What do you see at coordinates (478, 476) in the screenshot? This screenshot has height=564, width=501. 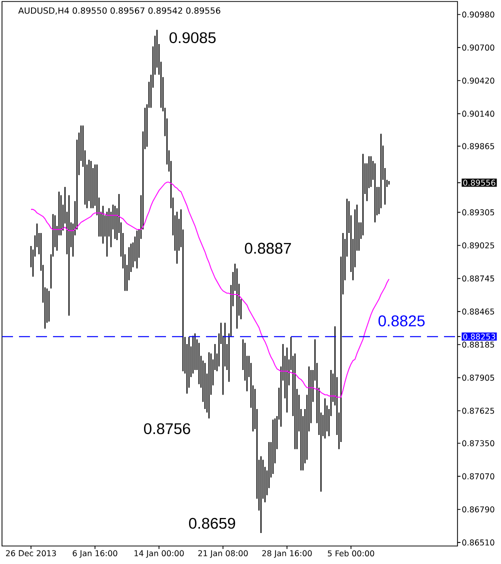 I see `y-tick-label: 0.87070` at bounding box center [478, 476].